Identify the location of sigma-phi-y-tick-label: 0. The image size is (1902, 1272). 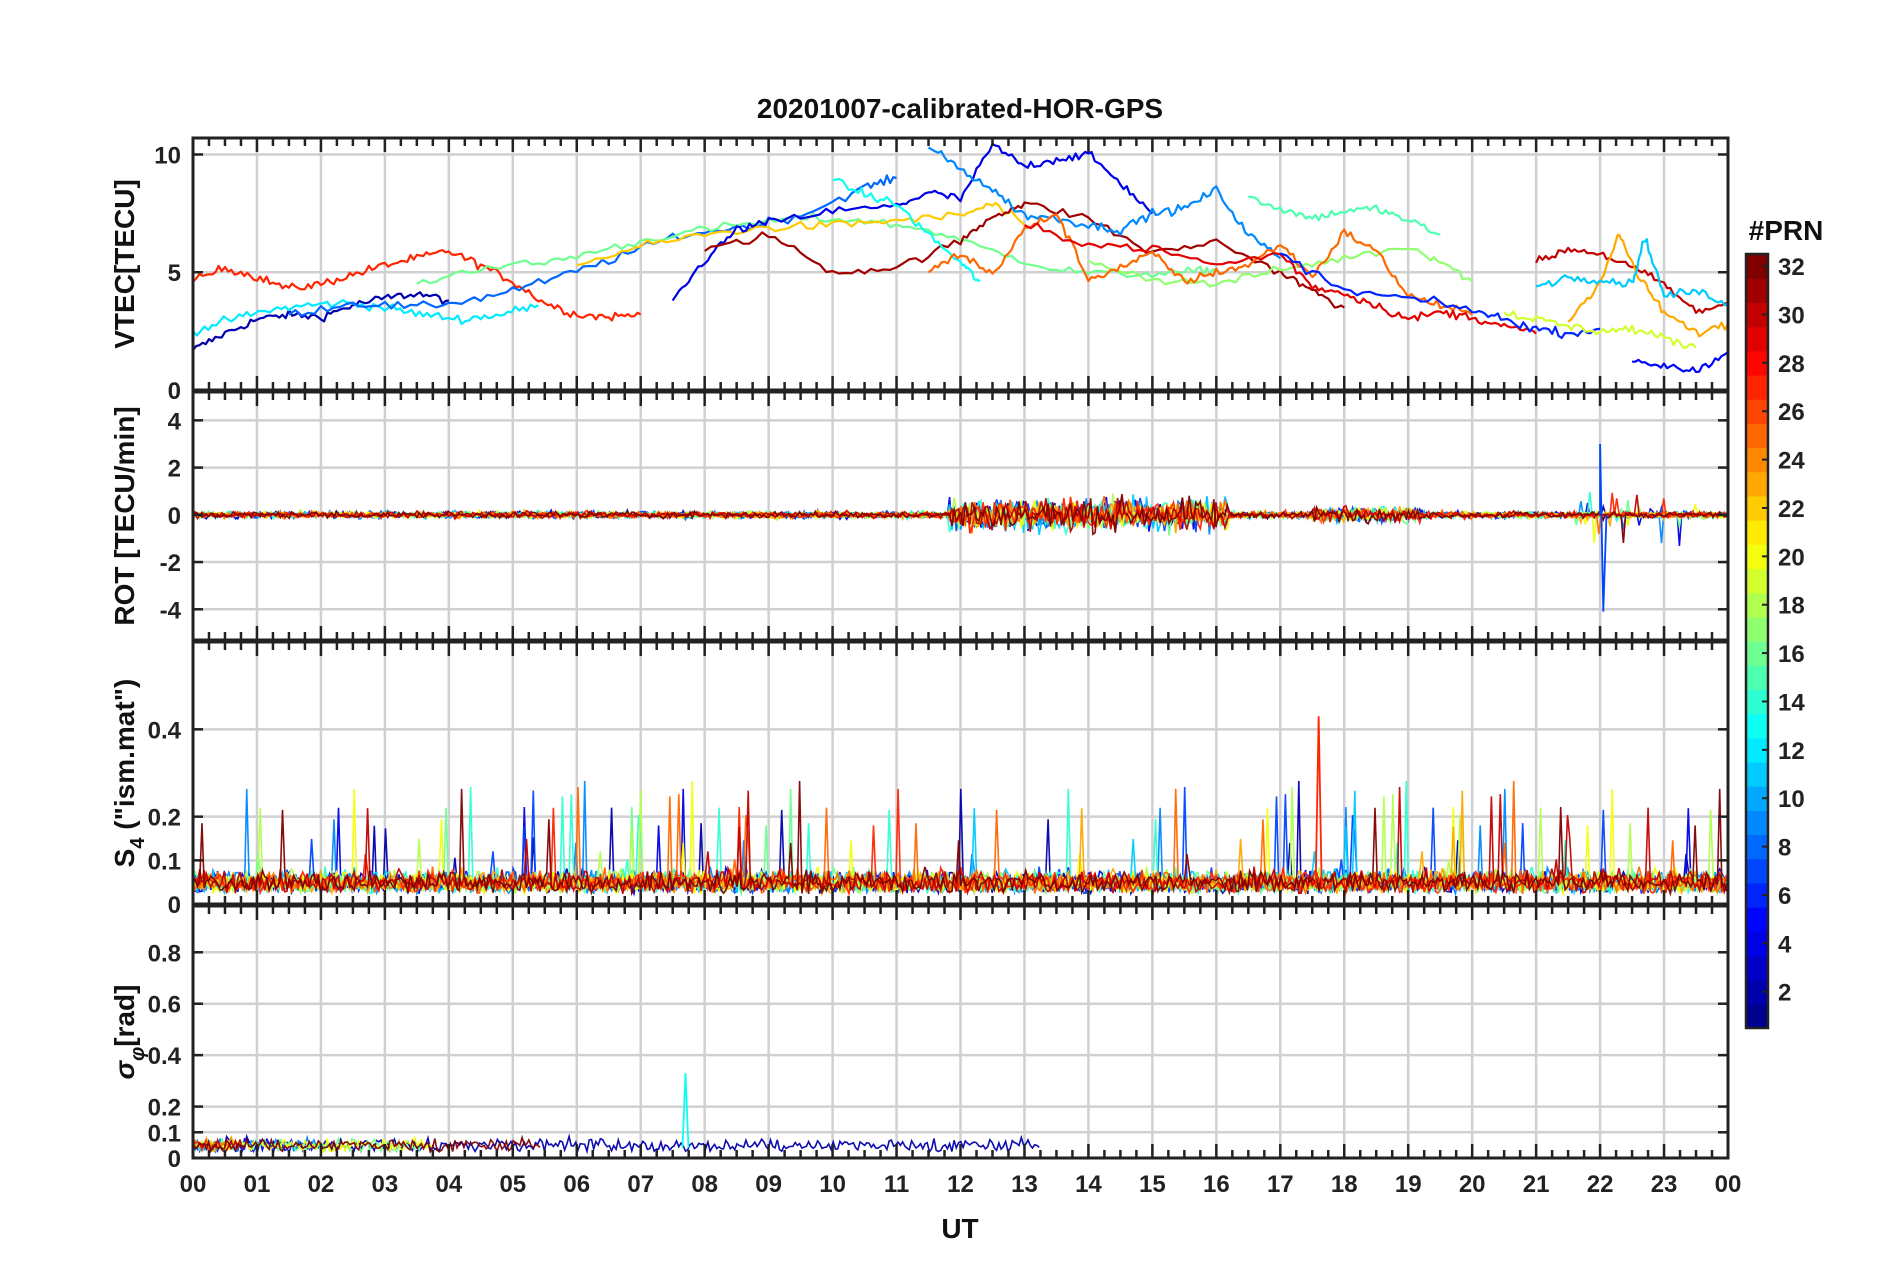
(174, 1159).